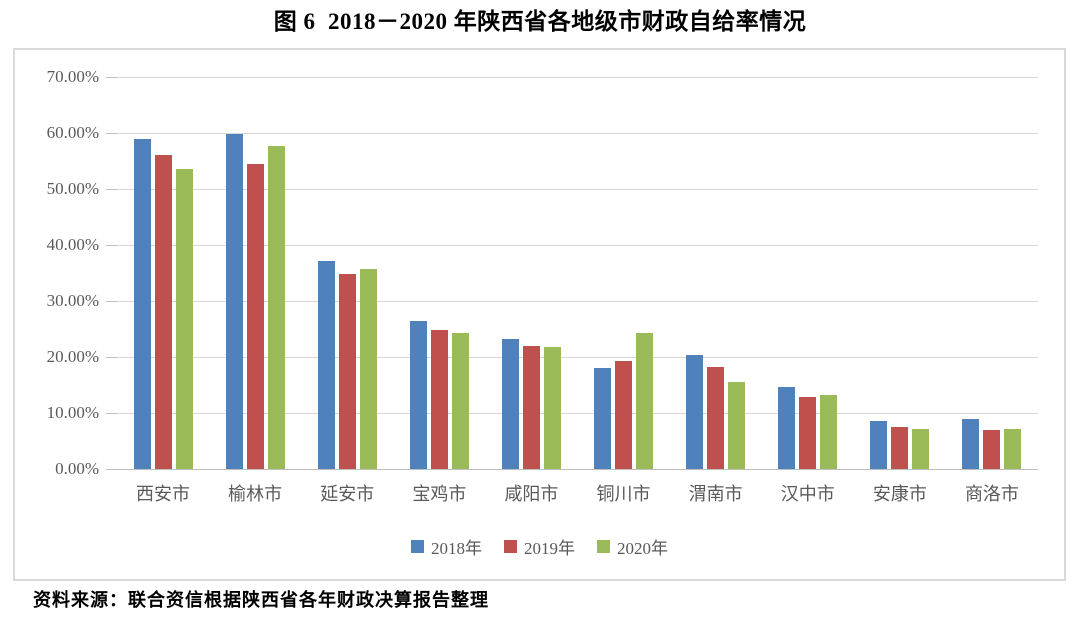 Image resolution: width=1080 pixels, height=622 pixels. I want to click on y-axis-label: 60.00%, so click(72, 132).